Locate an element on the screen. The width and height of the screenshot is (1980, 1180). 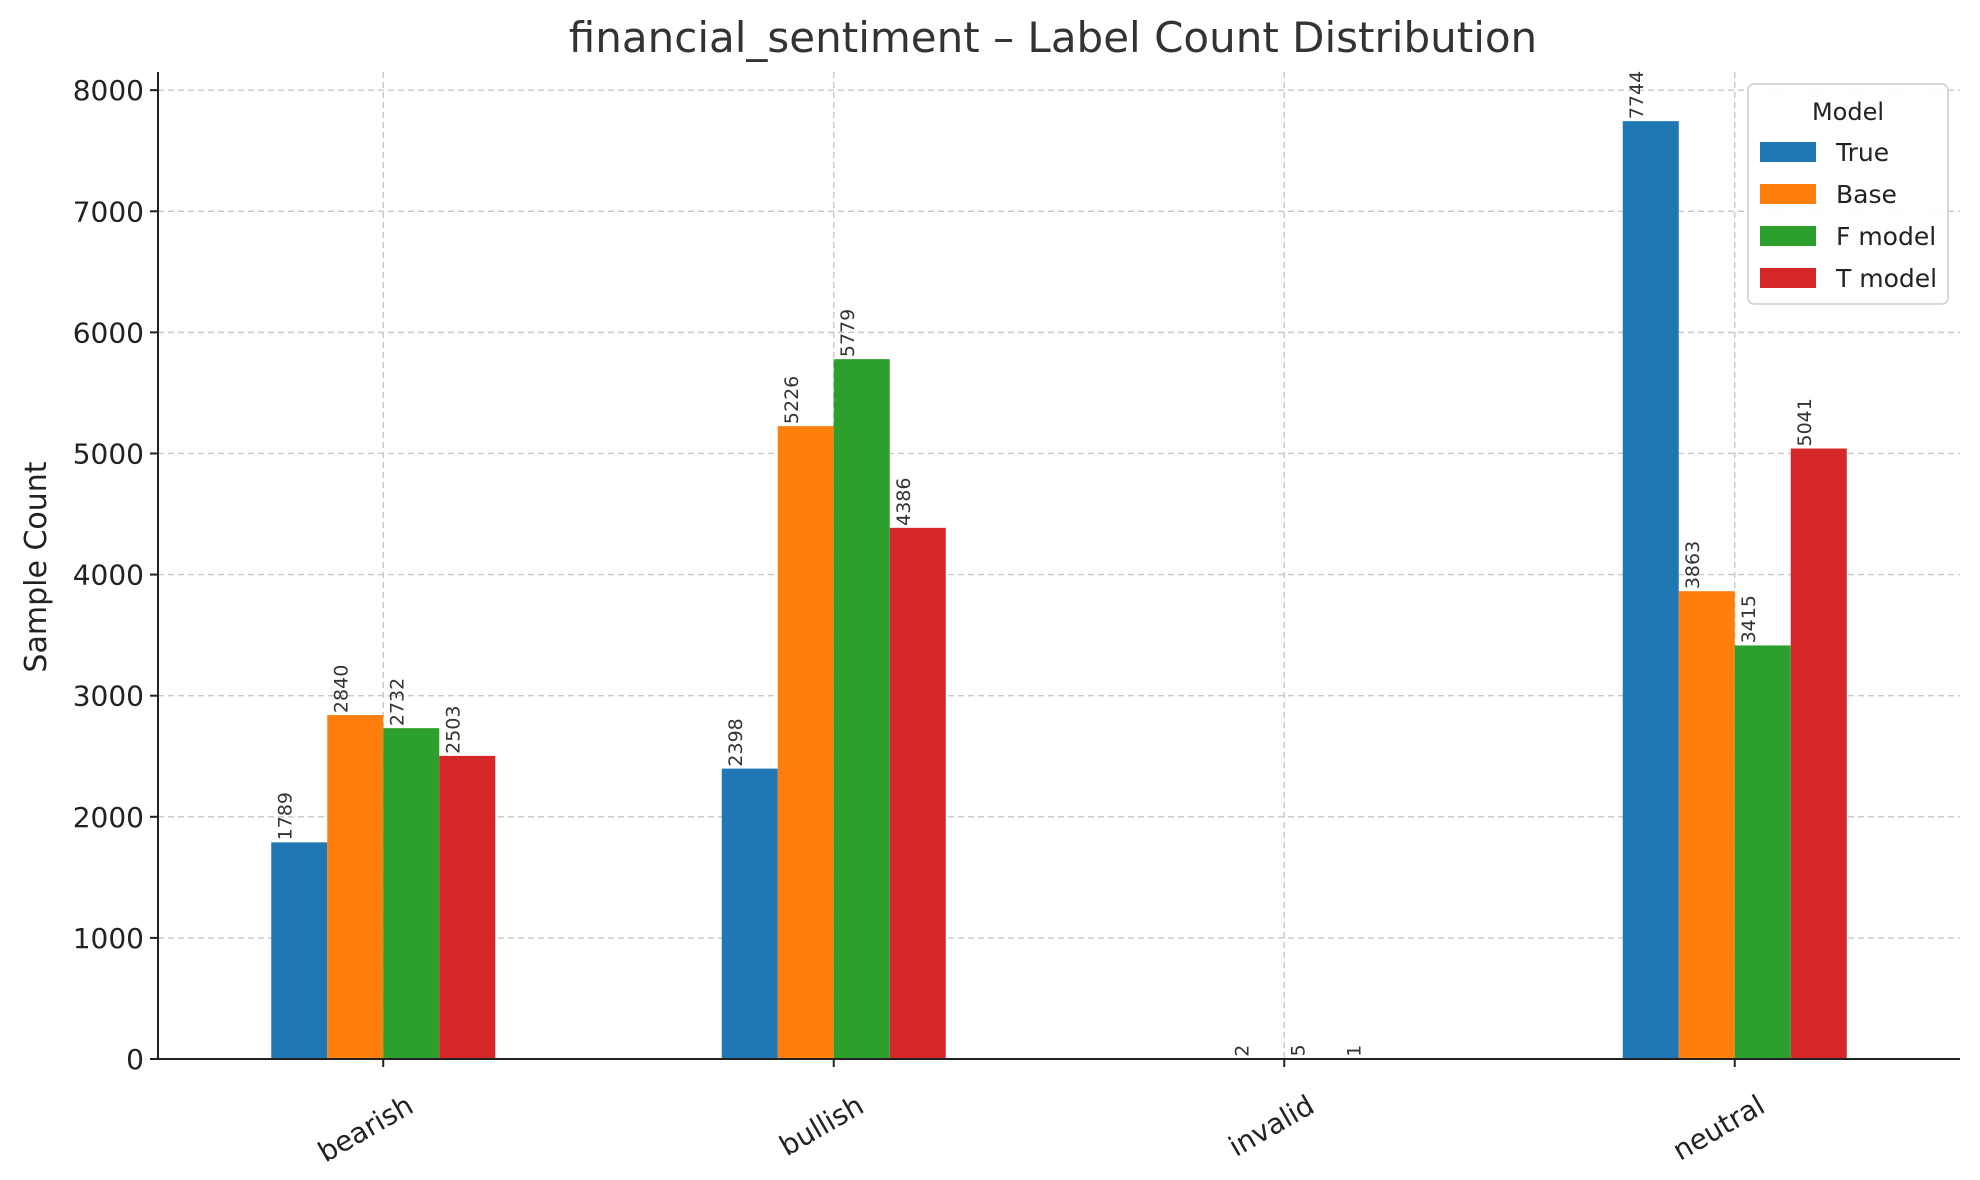
legend-entry-label: True is located at coordinates (1862, 152).